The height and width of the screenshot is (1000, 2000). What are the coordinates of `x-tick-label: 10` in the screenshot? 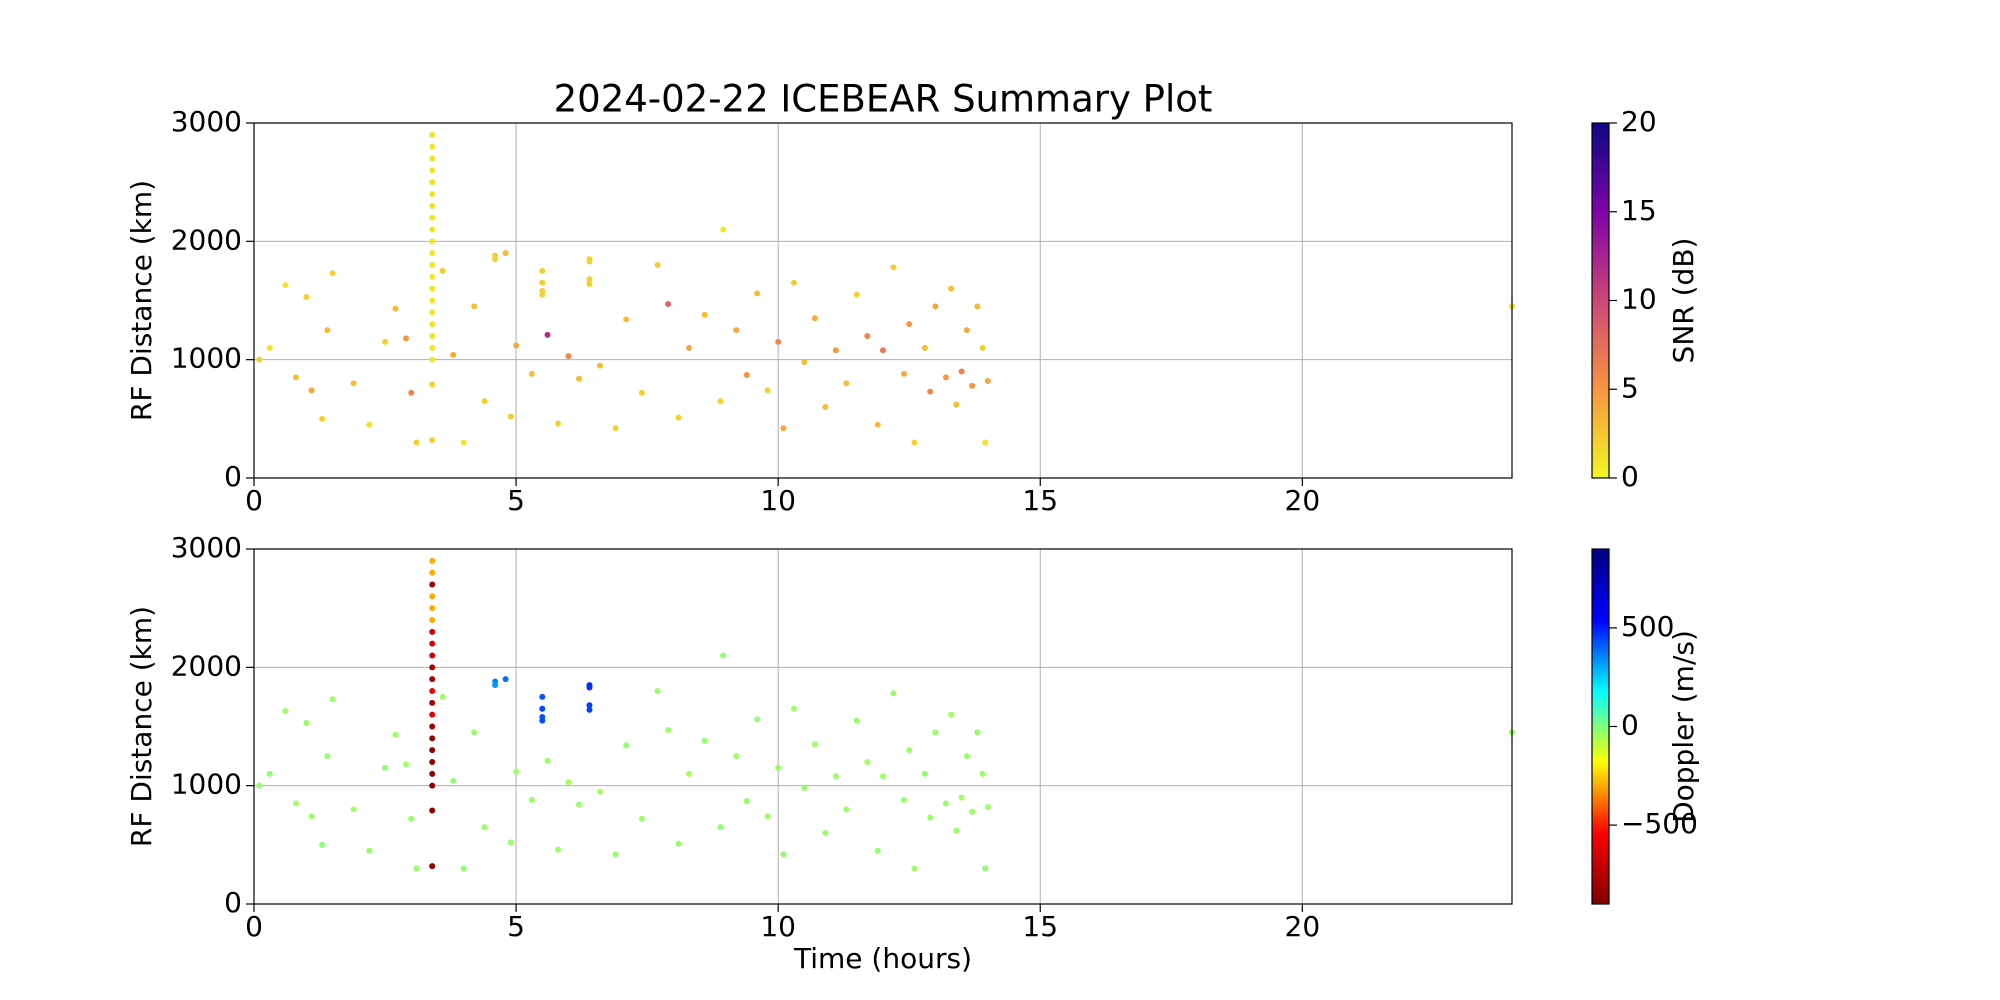 It's located at (778, 926).